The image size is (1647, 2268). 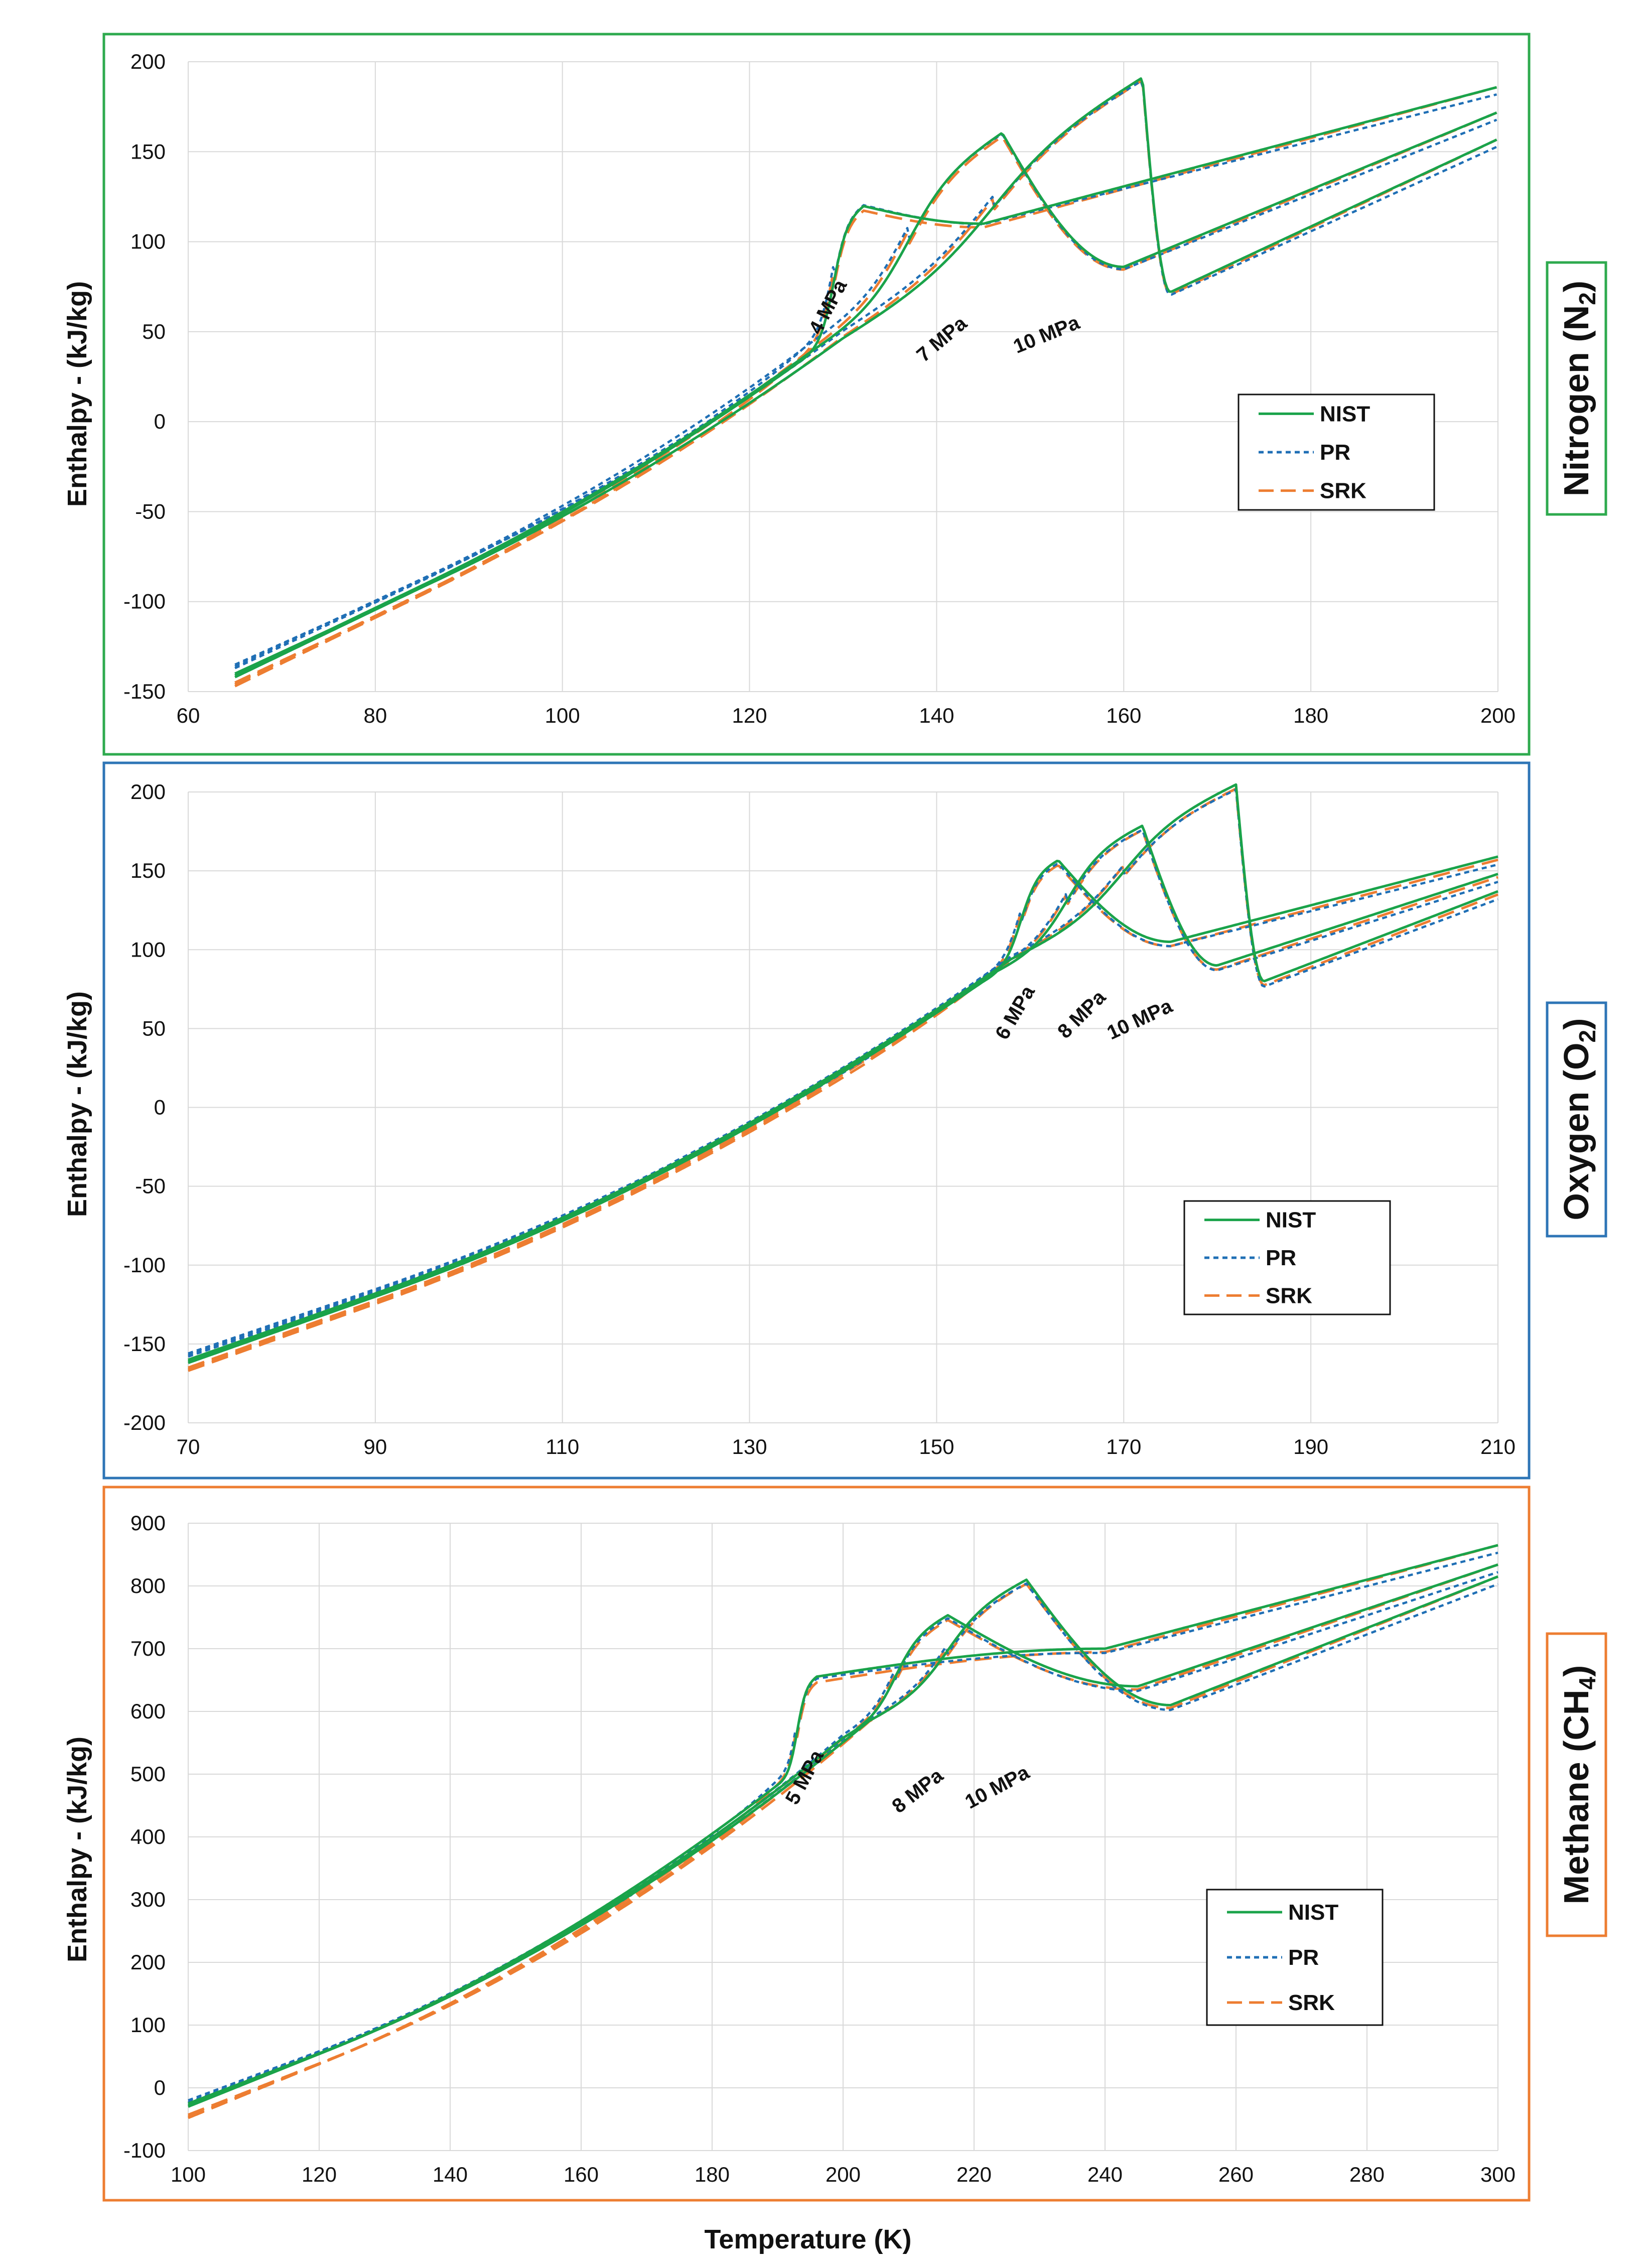 I want to click on methane-x-tick-label: 200, so click(x=843, y=2174).